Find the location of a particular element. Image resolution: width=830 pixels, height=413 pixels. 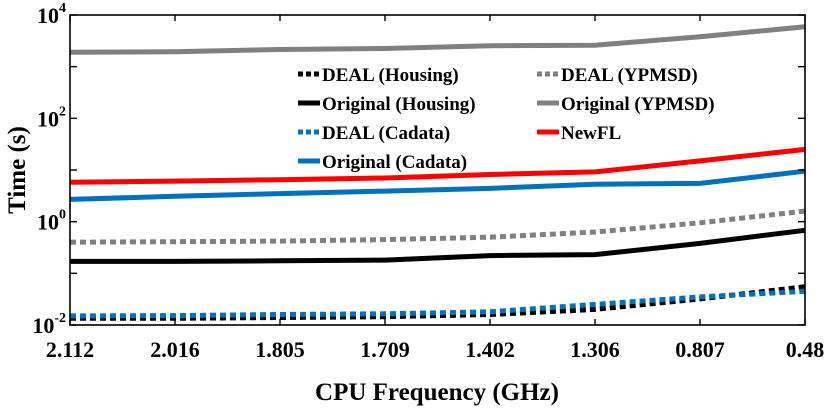

legend-label: Original (YPMSD) is located at coordinates (638, 104).